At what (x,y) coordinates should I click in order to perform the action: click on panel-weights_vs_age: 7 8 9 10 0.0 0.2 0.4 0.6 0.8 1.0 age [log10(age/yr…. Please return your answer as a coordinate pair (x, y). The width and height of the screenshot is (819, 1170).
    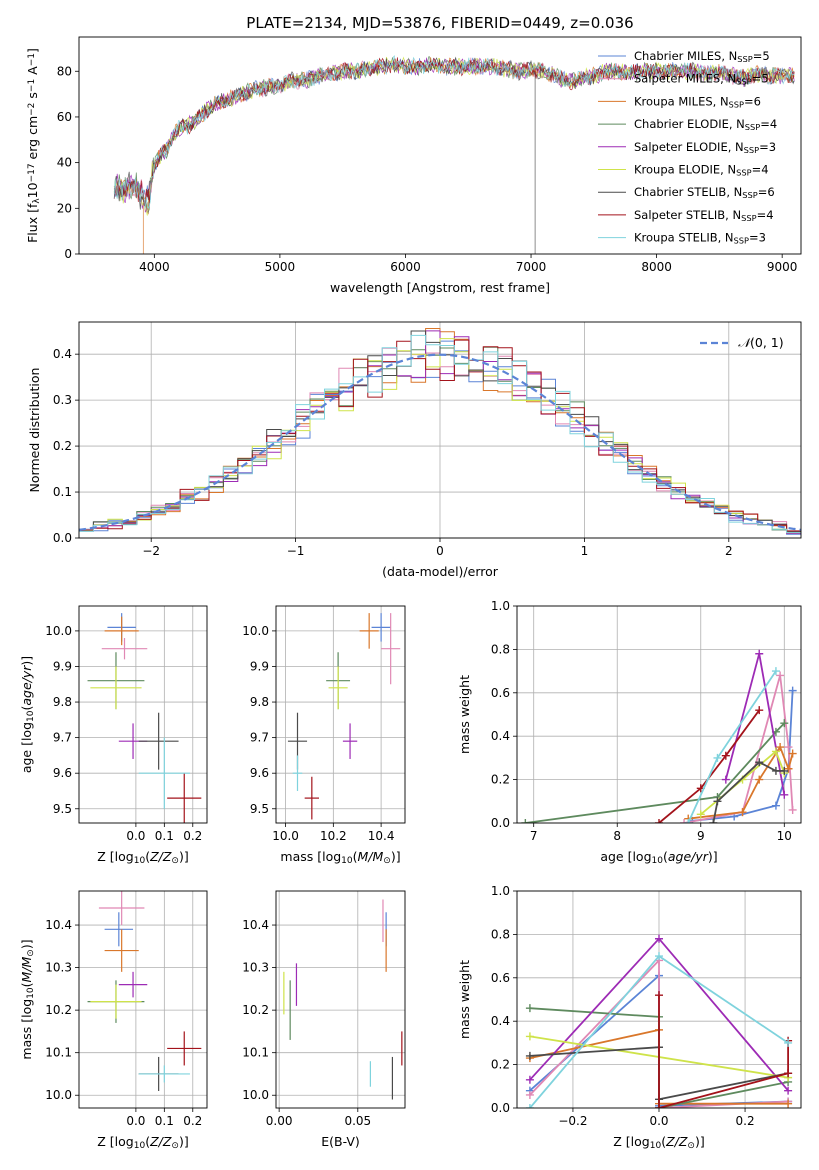
    Looking at the image, I should click on (629, 732).